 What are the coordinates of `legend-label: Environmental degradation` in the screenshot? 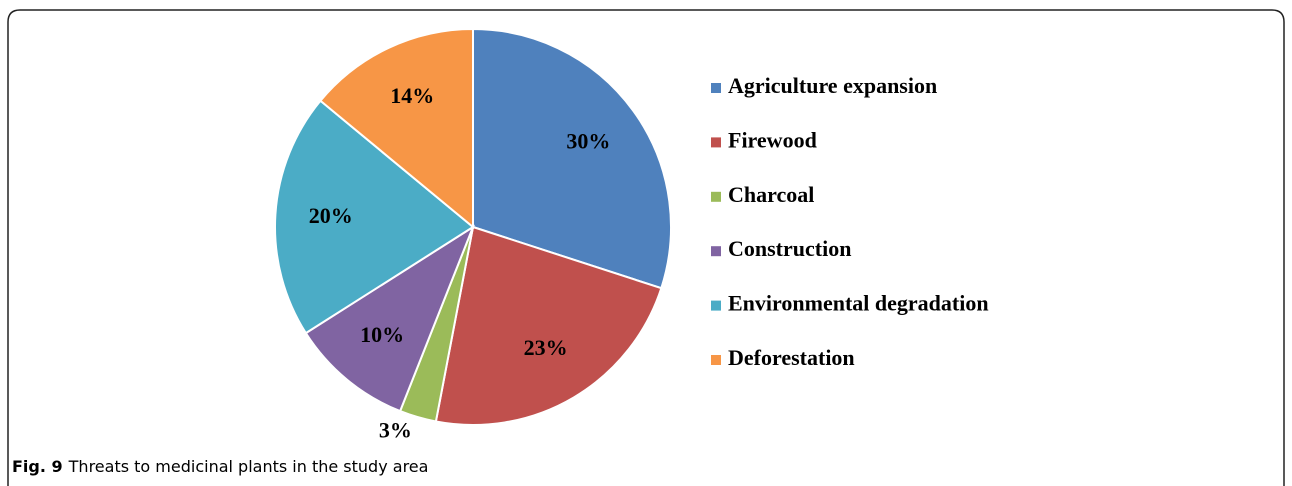 It's located at (858, 303).